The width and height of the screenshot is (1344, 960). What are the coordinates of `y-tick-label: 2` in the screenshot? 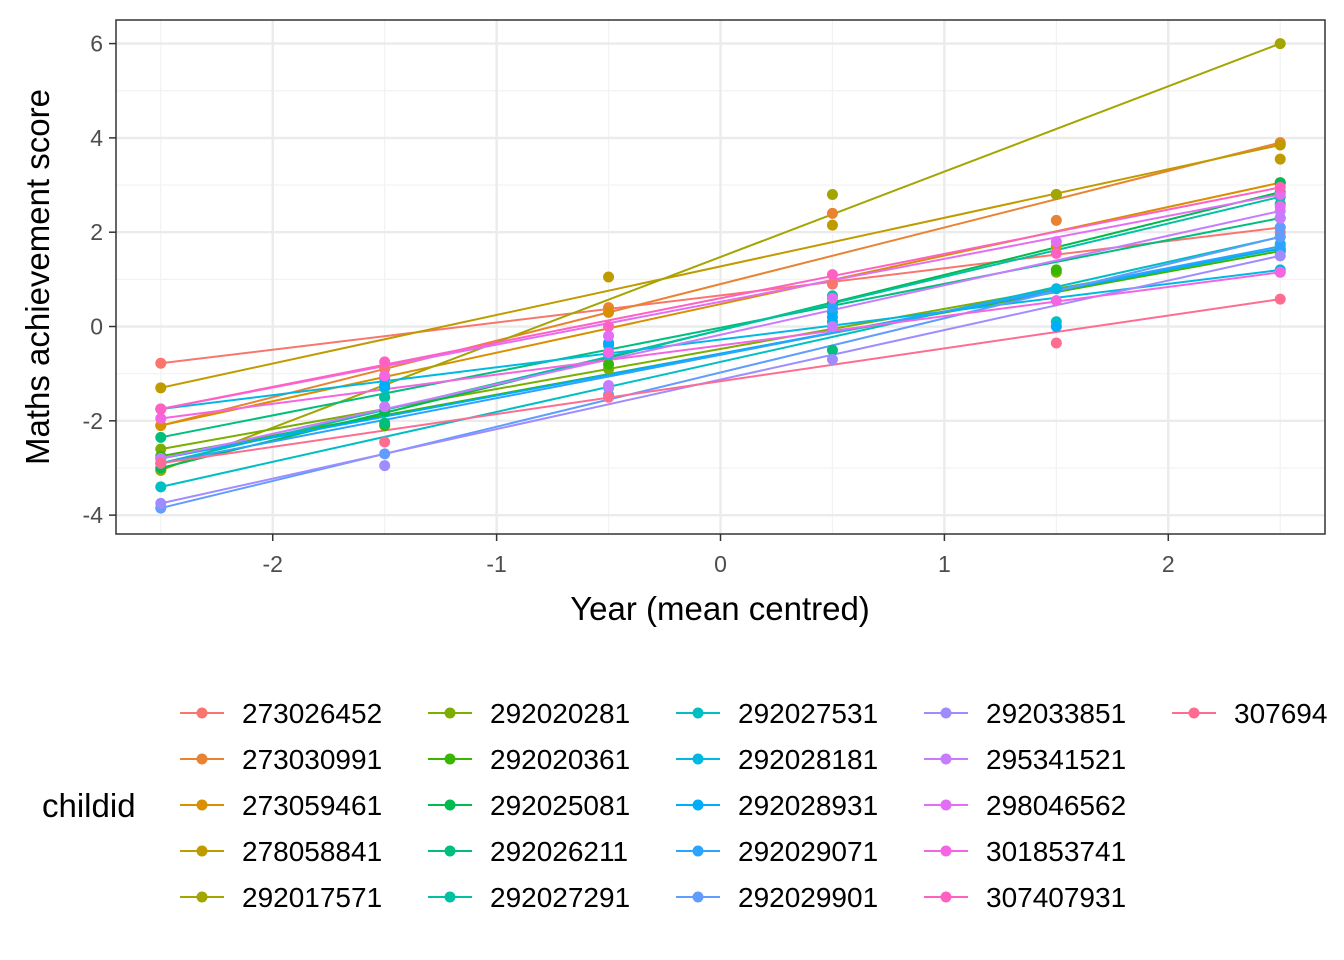 It's located at (96, 232).